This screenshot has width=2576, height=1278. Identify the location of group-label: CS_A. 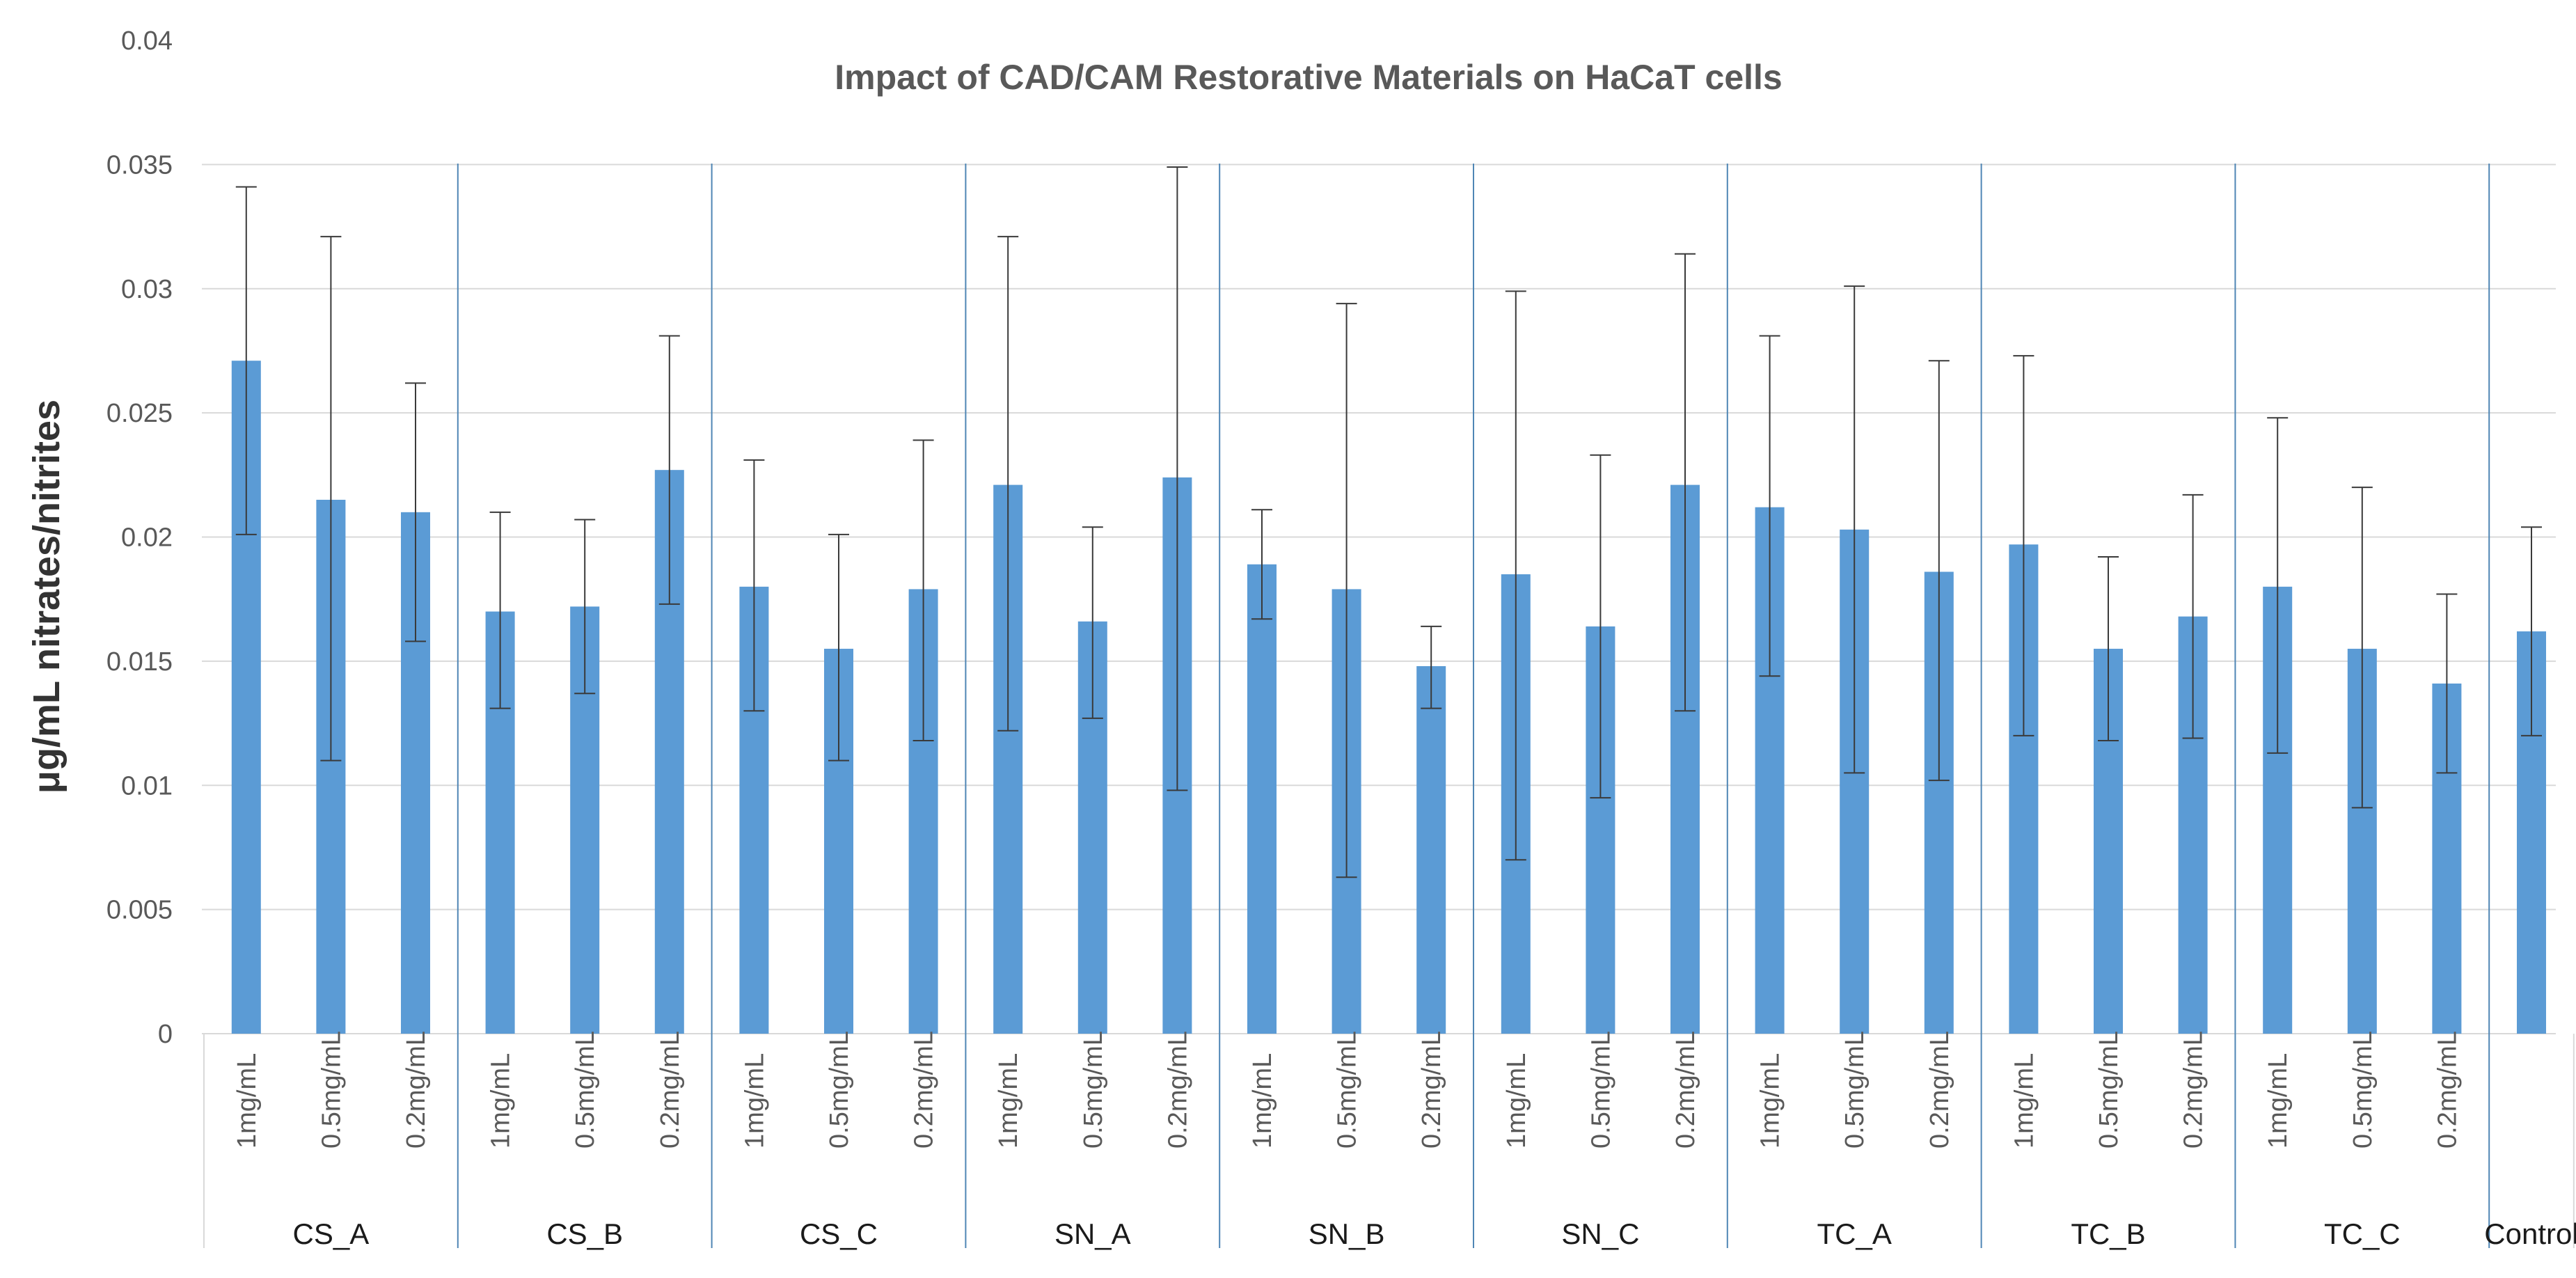
(331, 1233).